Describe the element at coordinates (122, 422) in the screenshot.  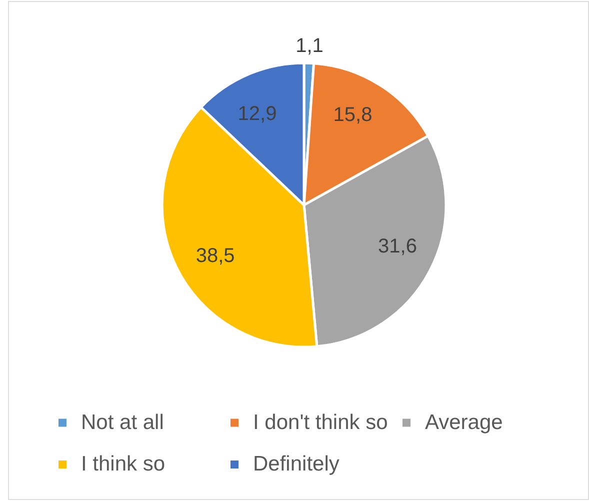
I see `legend-label: Not at all` at that location.